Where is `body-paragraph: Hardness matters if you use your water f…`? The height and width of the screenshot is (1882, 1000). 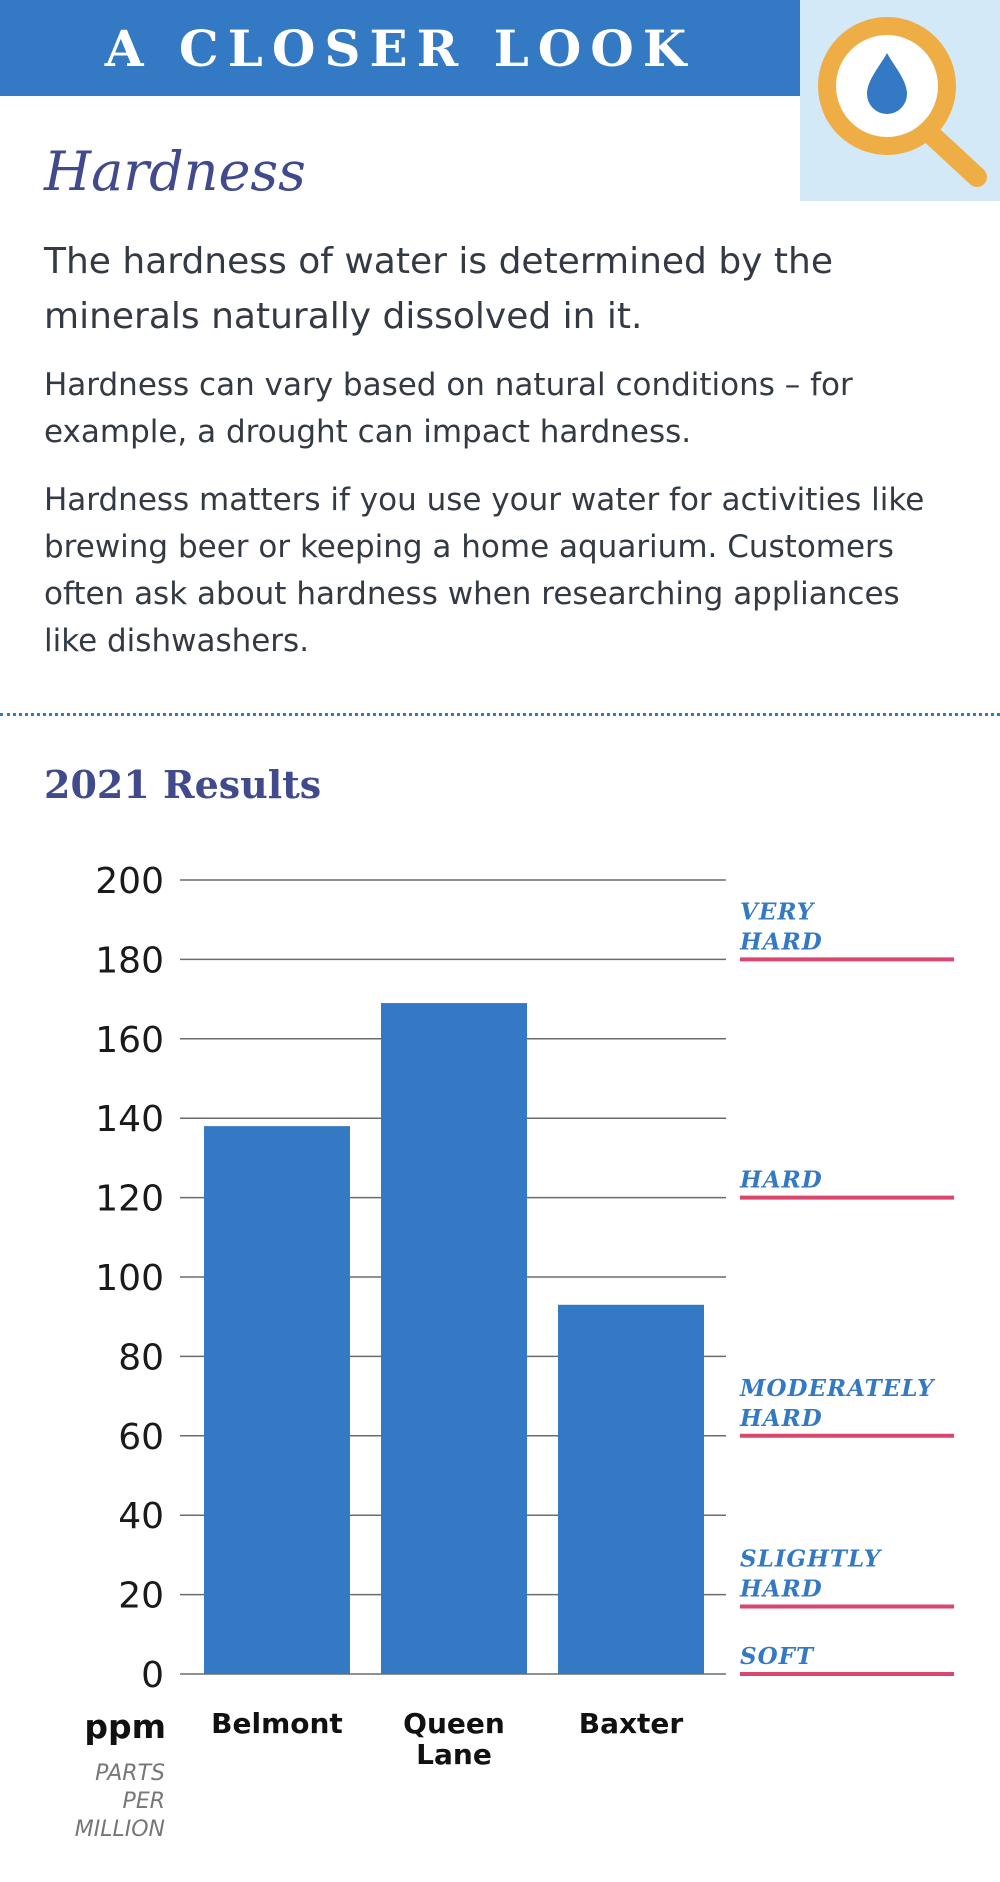
body-paragraph: Hardness matters if you use your water f… is located at coordinates (484, 570).